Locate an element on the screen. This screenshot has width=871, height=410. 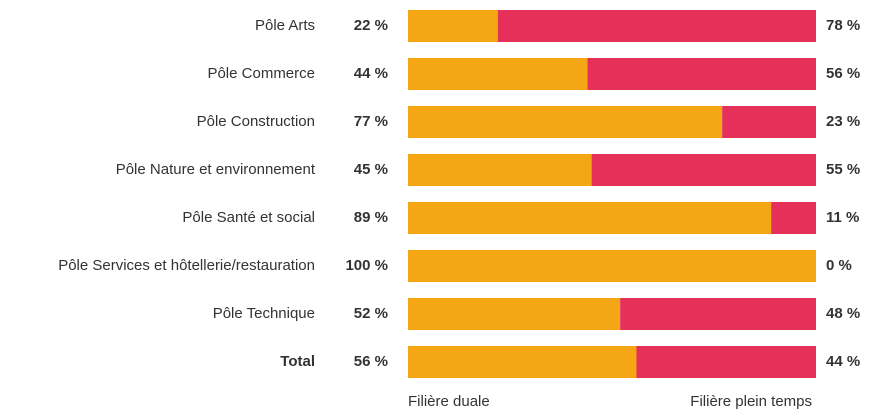
category-label: Pôle Santé et social is located at coordinates (248, 217).